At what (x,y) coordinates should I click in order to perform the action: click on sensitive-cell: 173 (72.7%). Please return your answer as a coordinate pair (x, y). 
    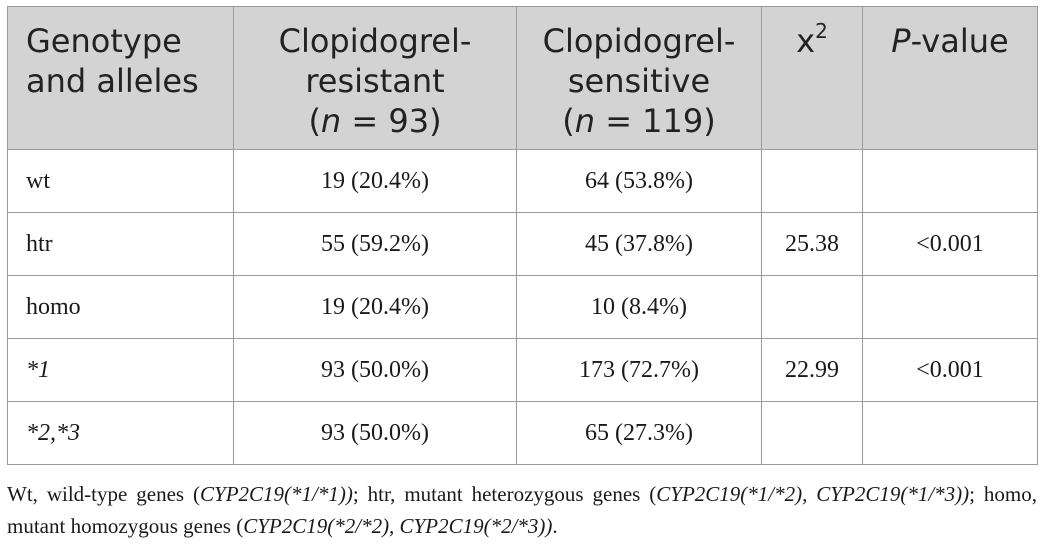
    Looking at the image, I should click on (639, 370).